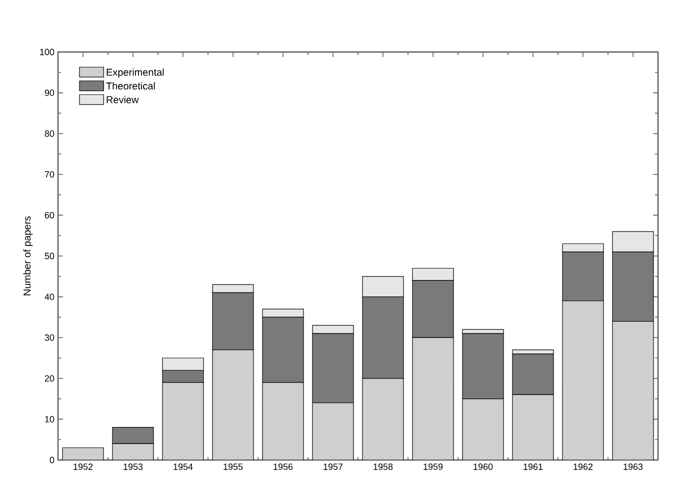 This screenshot has width=674, height=488. What do you see at coordinates (233, 467) in the screenshot?
I see `x-tick-label: 1955` at bounding box center [233, 467].